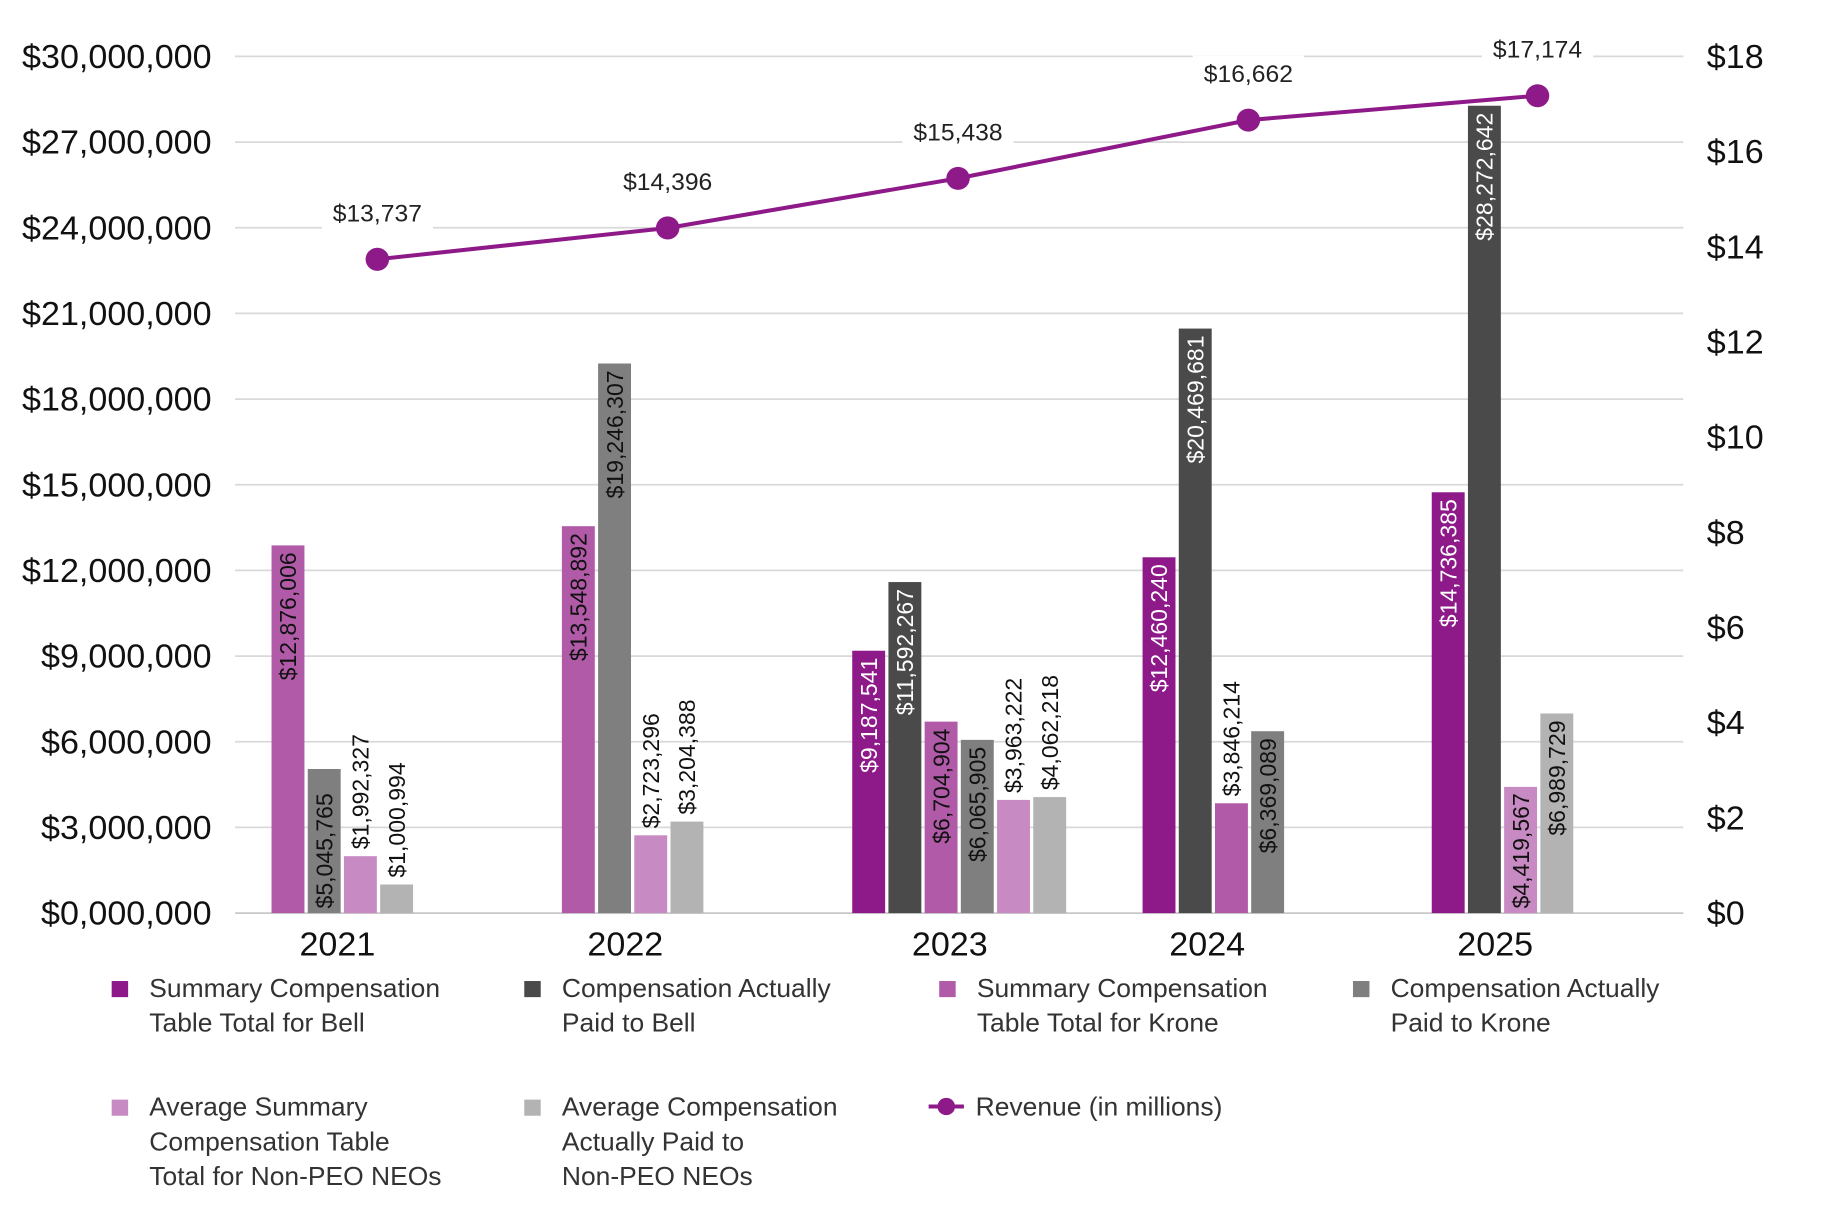 The image size is (1822, 1209). What do you see at coordinates (1495, 945) in the screenshot?
I see `x-tick-label: 2025` at bounding box center [1495, 945].